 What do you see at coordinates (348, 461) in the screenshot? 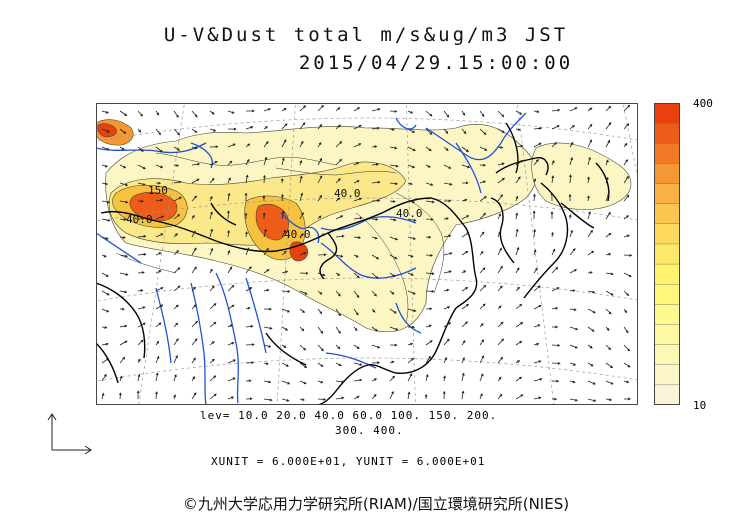
I see `vector-units: XUNIT = 6.000E+01, YUNIT = 6.000E+01` at bounding box center [348, 461].